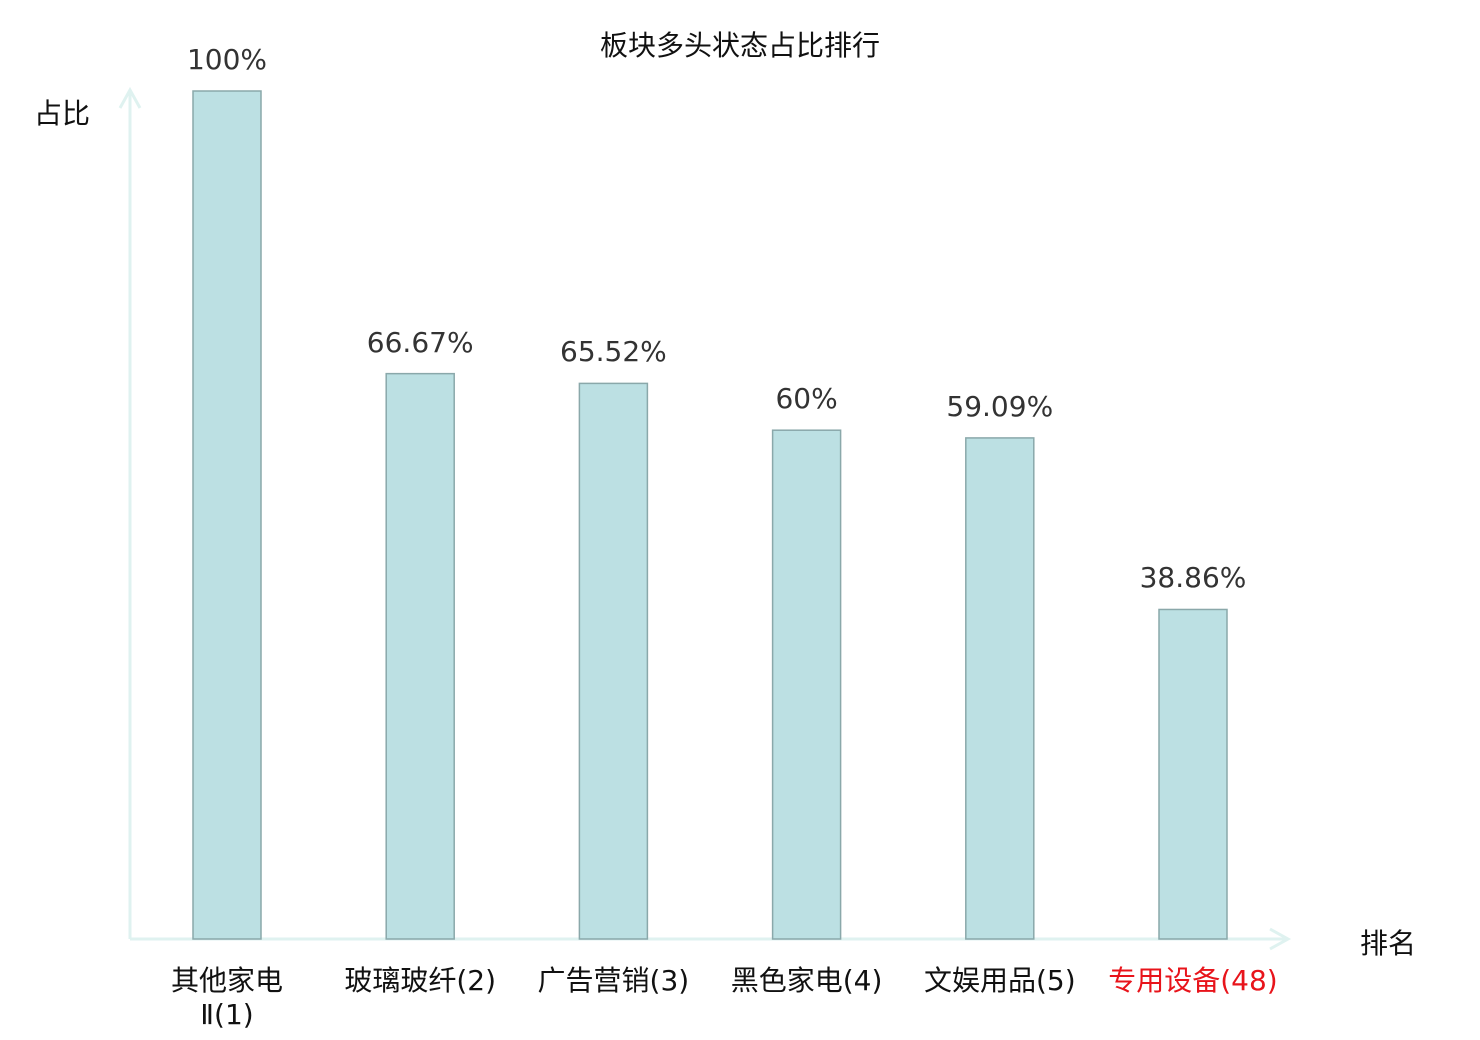 The height and width of the screenshot is (1040, 1480). What do you see at coordinates (806, 399) in the screenshot?
I see `data-label: 60%` at bounding box center [806, 399].